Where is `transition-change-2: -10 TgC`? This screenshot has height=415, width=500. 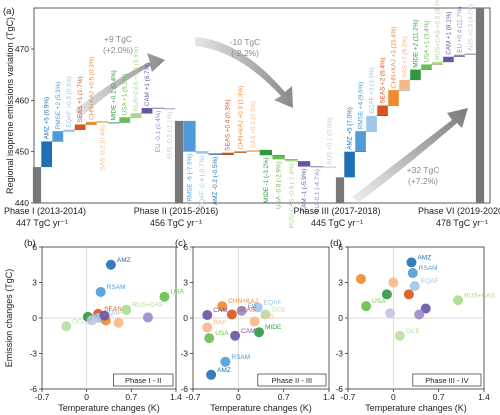
transition-change-2: -10 TgC is located at coordinates (245, 42).